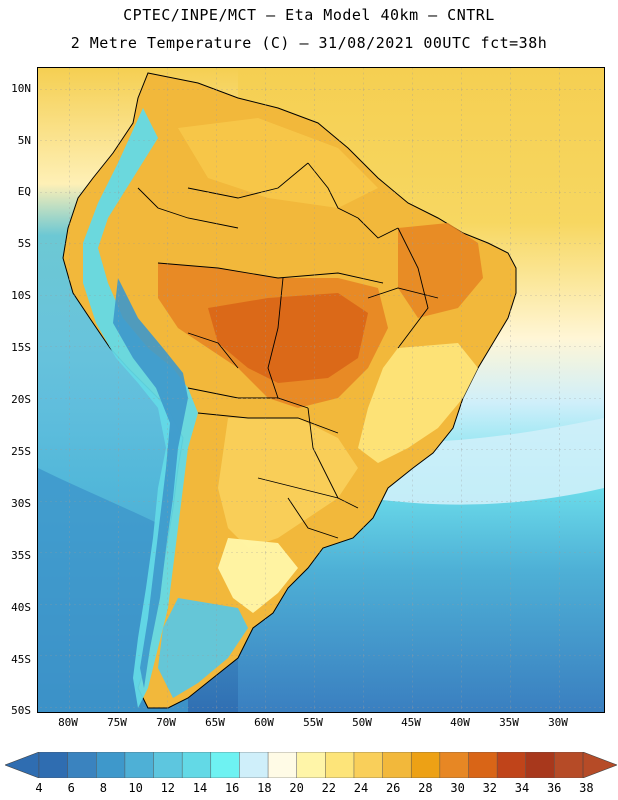 Image resolution: width=618 pixels, height=800 pixels. I want to click on colorbar-label: 38, so click(586, 788).